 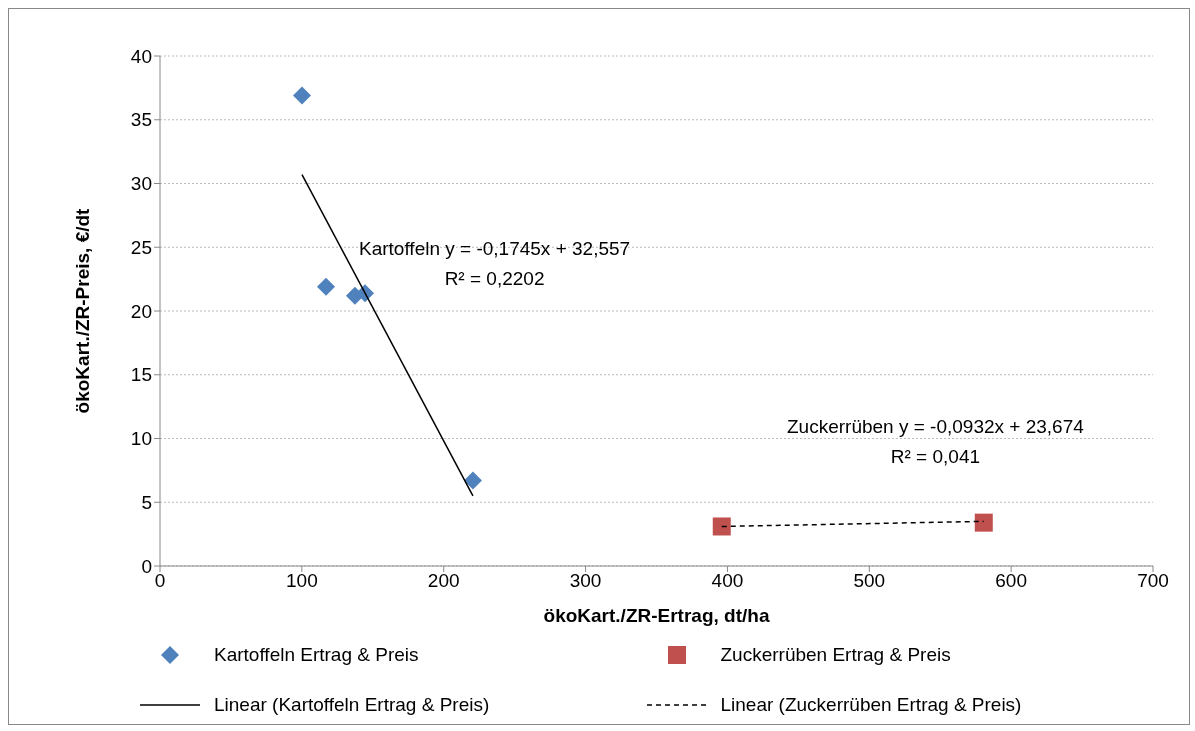 What do you see at coordinates (316, 655) in the screenshot?
I see `legend-label: Kartoffeln Ertrag & Preis` at bounding box center [316, 655].